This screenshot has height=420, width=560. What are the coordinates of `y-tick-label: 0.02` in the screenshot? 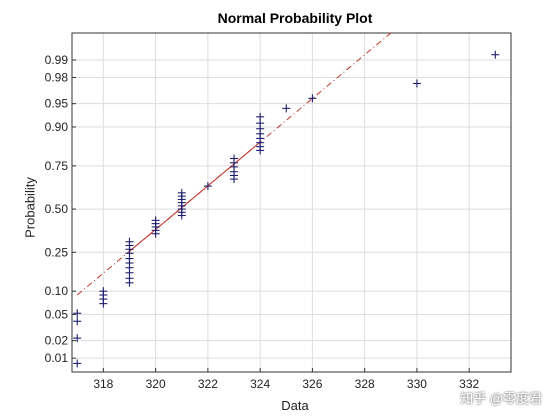 It's located at (57, 341).